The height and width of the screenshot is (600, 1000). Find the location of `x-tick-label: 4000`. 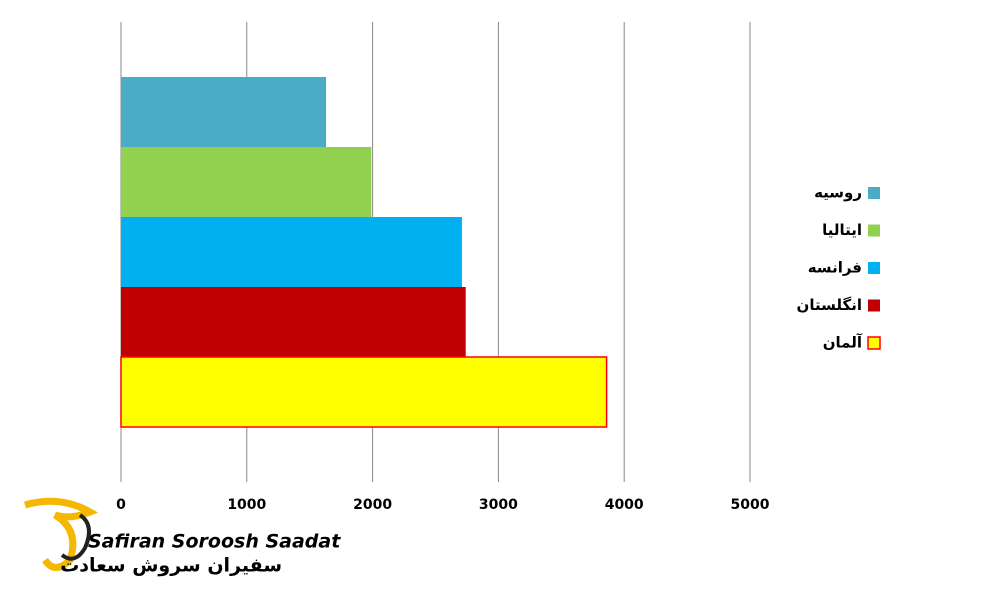

x-tick-label: 4000 is located at coordinates (624, 505).